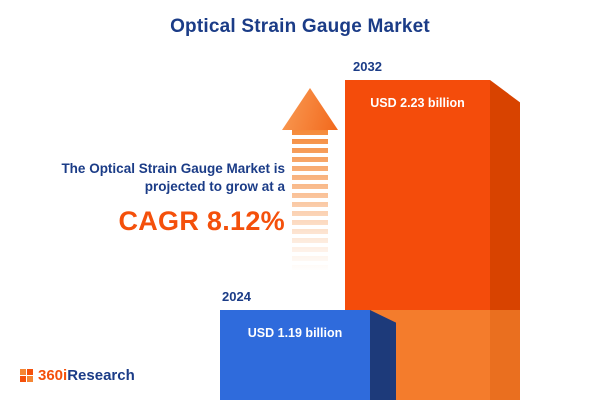 Image resolution: width=600 pixels, height=400 pixels. Describe the element at coordinates (310, 201) in the screenshot. I see `growth-arrow-fade` at that location.